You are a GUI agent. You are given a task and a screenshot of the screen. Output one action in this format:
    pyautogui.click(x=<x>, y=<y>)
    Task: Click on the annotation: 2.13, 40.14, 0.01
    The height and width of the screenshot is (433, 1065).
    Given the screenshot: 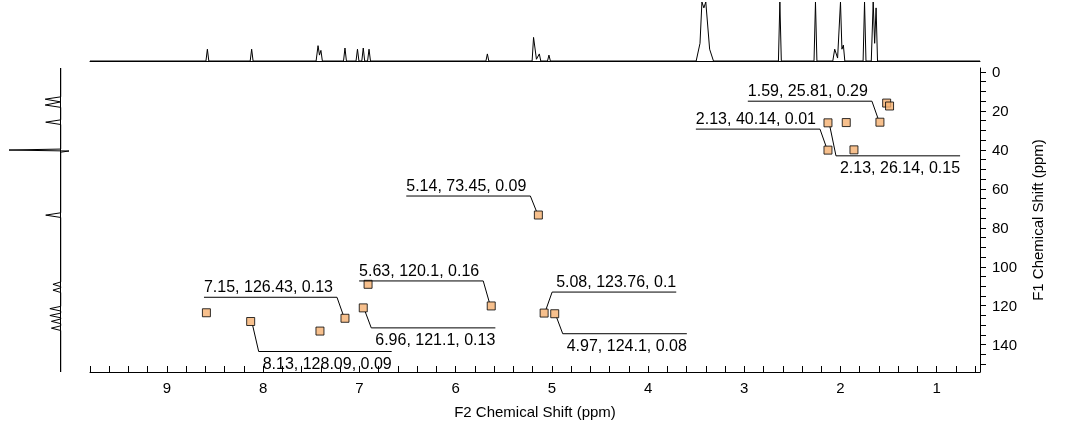 What is the action you would take?
    pyautogui.click(x=756, y=119)
    